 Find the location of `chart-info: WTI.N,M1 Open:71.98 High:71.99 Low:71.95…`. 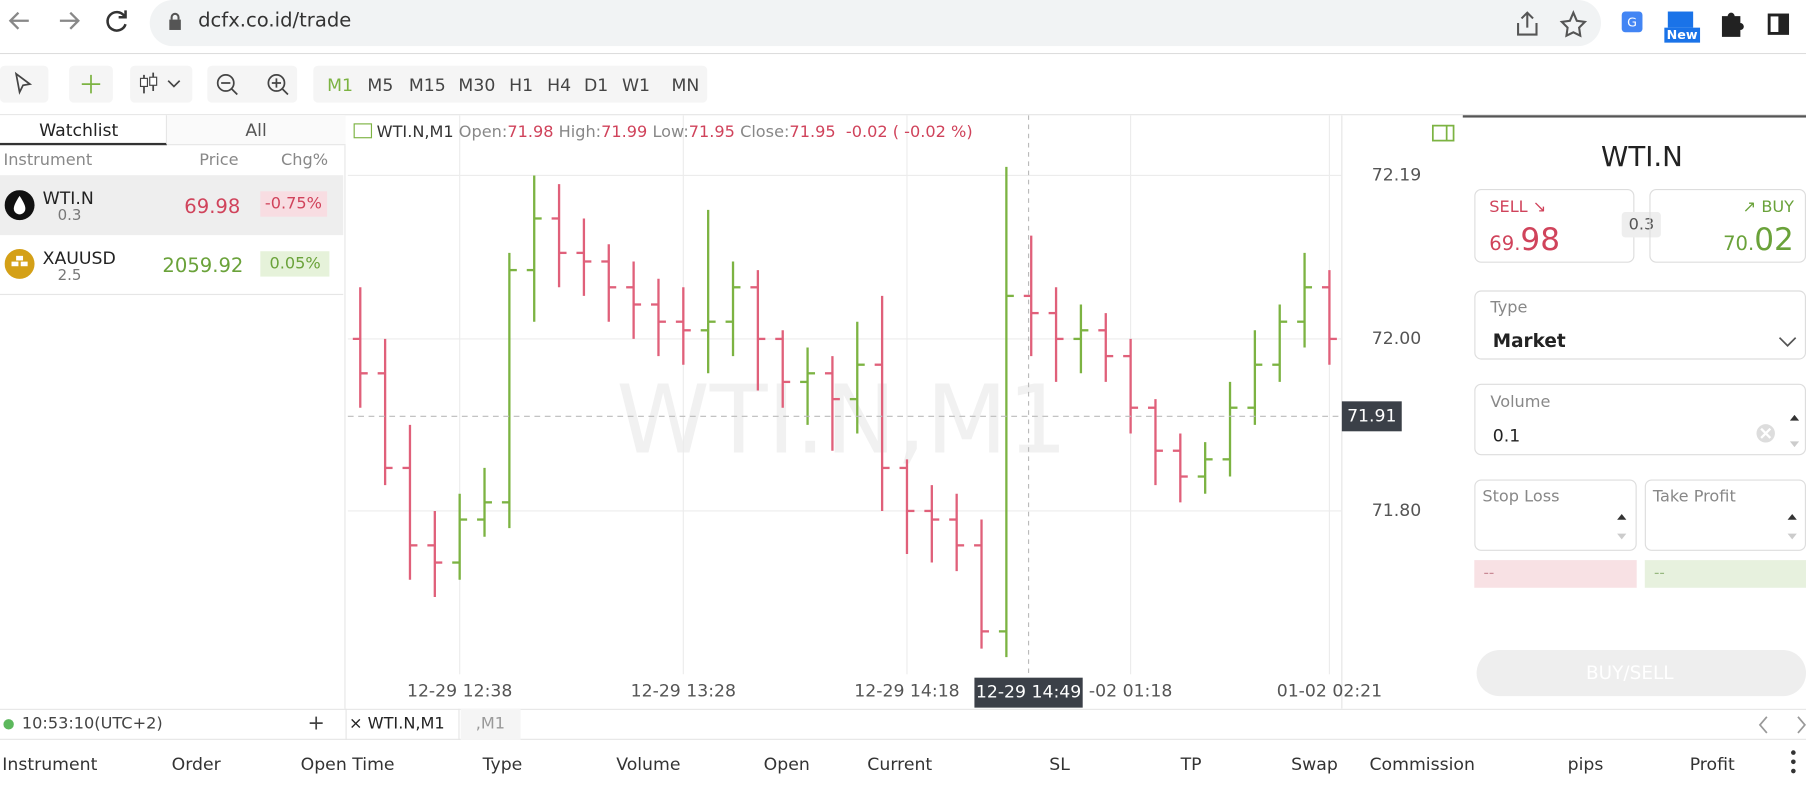

chart-info: WTI.N,M1 Open:71.98 High:71.99 Low:71.95… is located at coordinates (663, 132).